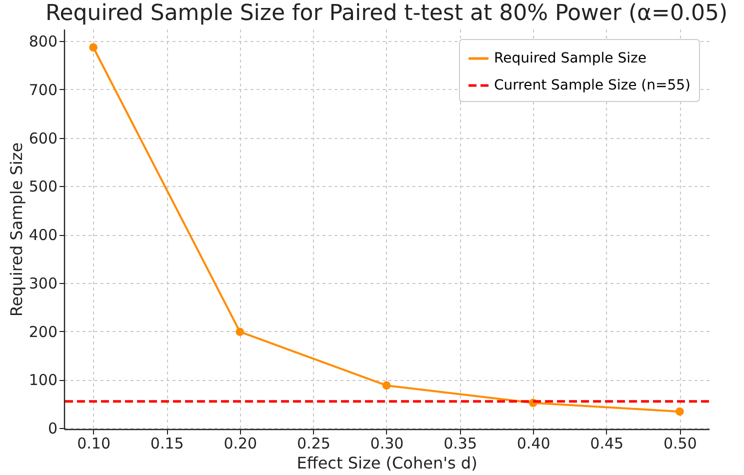  Describe the element at coordinates (533, 443) in the screenshot. I see `x-tick-label: 0.40` at that location.